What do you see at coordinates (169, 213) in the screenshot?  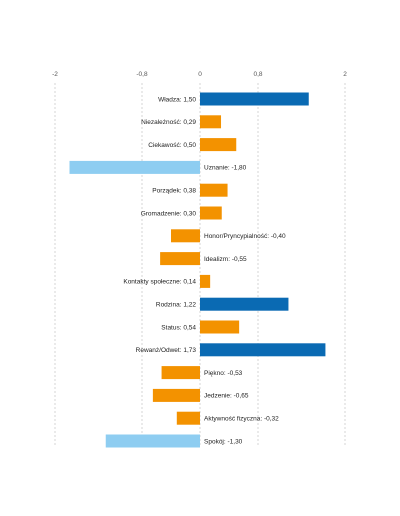 I see `bar-label: Gromadzenie: 0,30` at bounding box center [169, 213].